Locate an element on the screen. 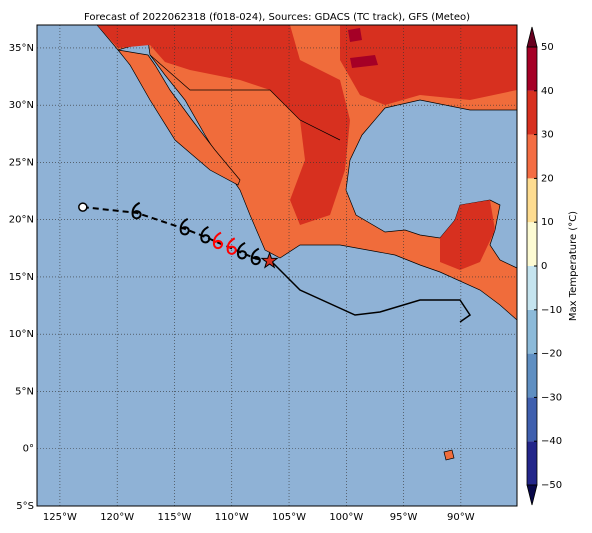  lon-tick-label: 95°W is located at coordinates (404, 517).